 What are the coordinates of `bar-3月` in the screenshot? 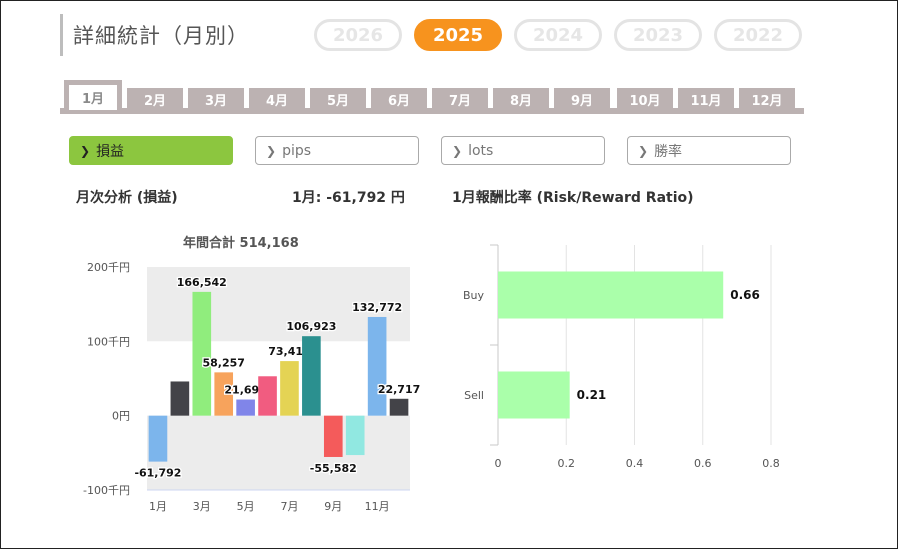 It's located at (202, 353).